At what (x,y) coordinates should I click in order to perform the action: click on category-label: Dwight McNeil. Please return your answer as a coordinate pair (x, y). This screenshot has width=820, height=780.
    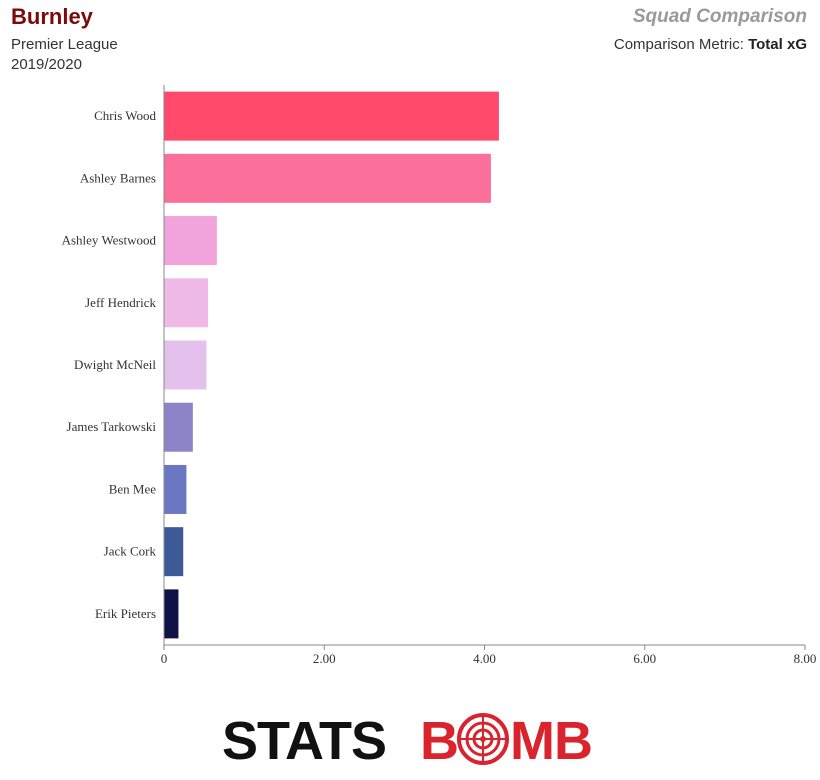
    Looking at the image, I should click on (115, 364).